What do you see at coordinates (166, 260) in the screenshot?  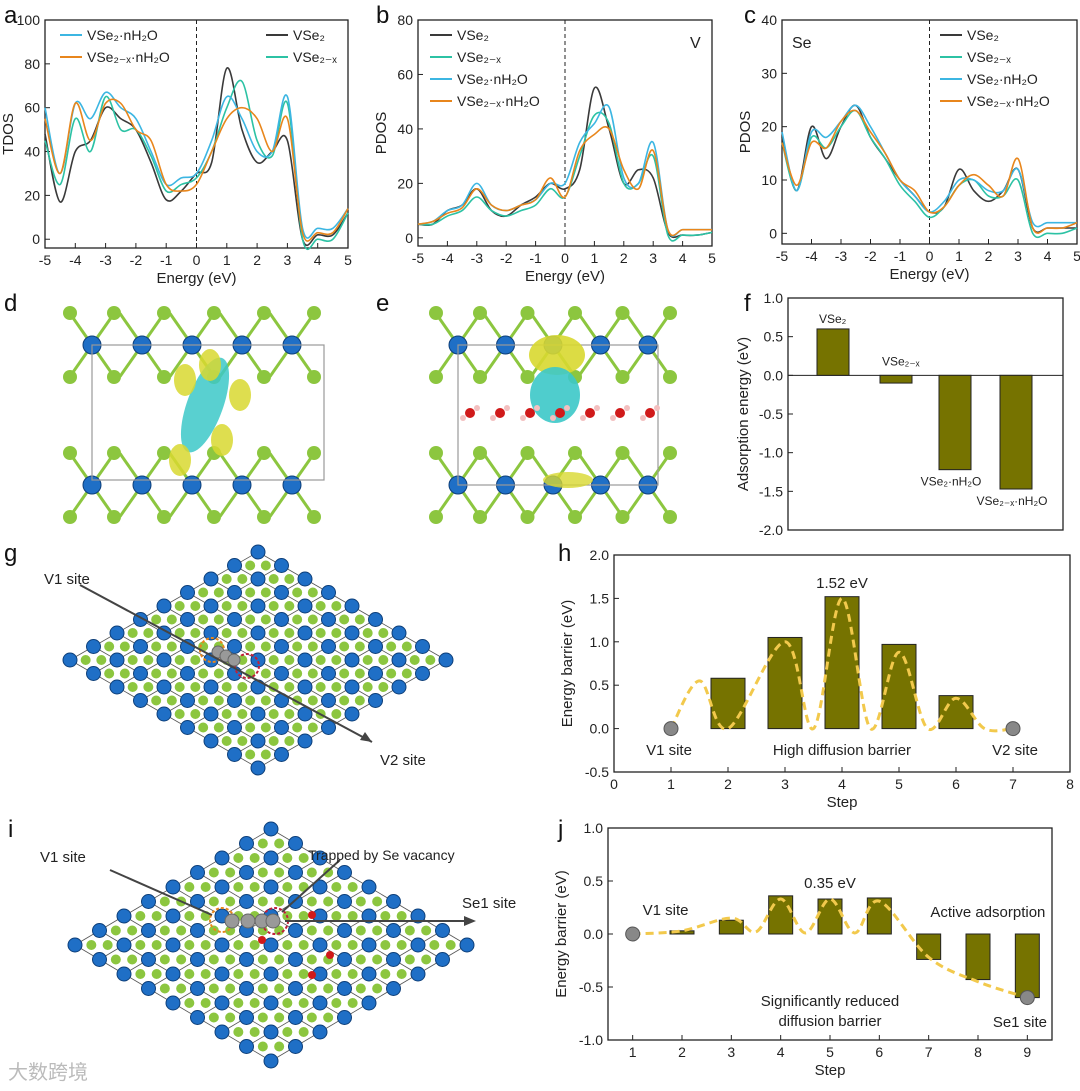 I see `x-tick-label: -1` at bounding box center [166, 260].